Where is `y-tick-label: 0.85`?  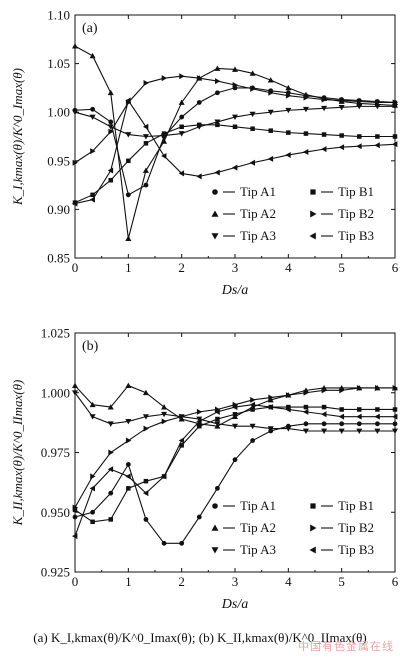 y-tick-label: 0.85 is located at coordinates (58, 258).